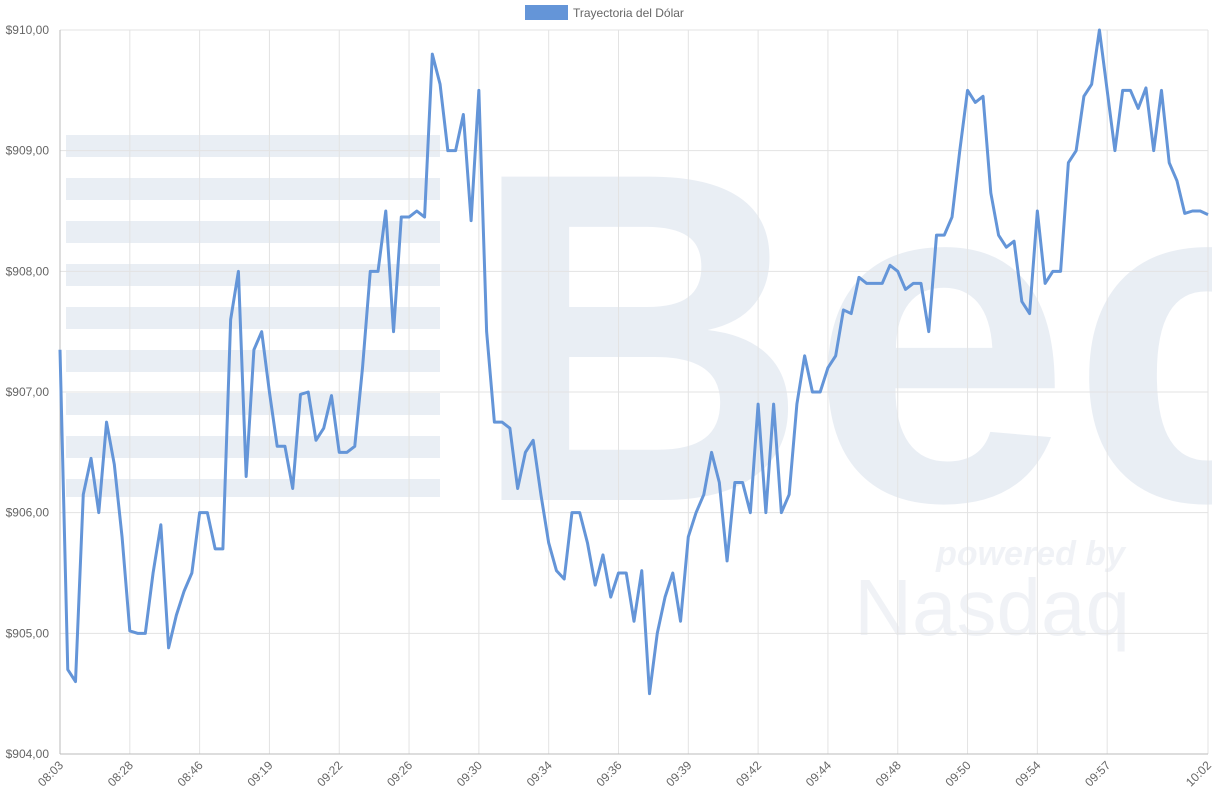  Describe the element at coordinates (190, 773) in the screenshot. I see `x-tick-label: 08:46` at that location.